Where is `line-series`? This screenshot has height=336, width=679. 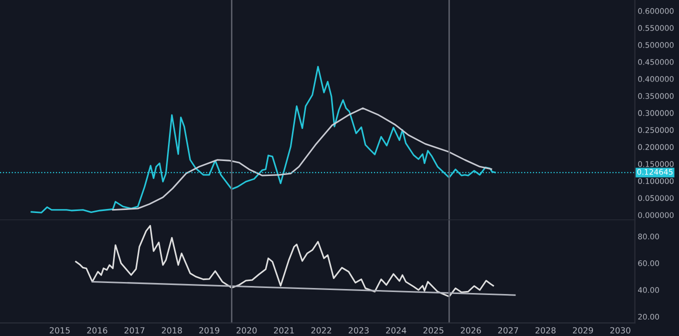
line-series is located at coordinates (284, 261).